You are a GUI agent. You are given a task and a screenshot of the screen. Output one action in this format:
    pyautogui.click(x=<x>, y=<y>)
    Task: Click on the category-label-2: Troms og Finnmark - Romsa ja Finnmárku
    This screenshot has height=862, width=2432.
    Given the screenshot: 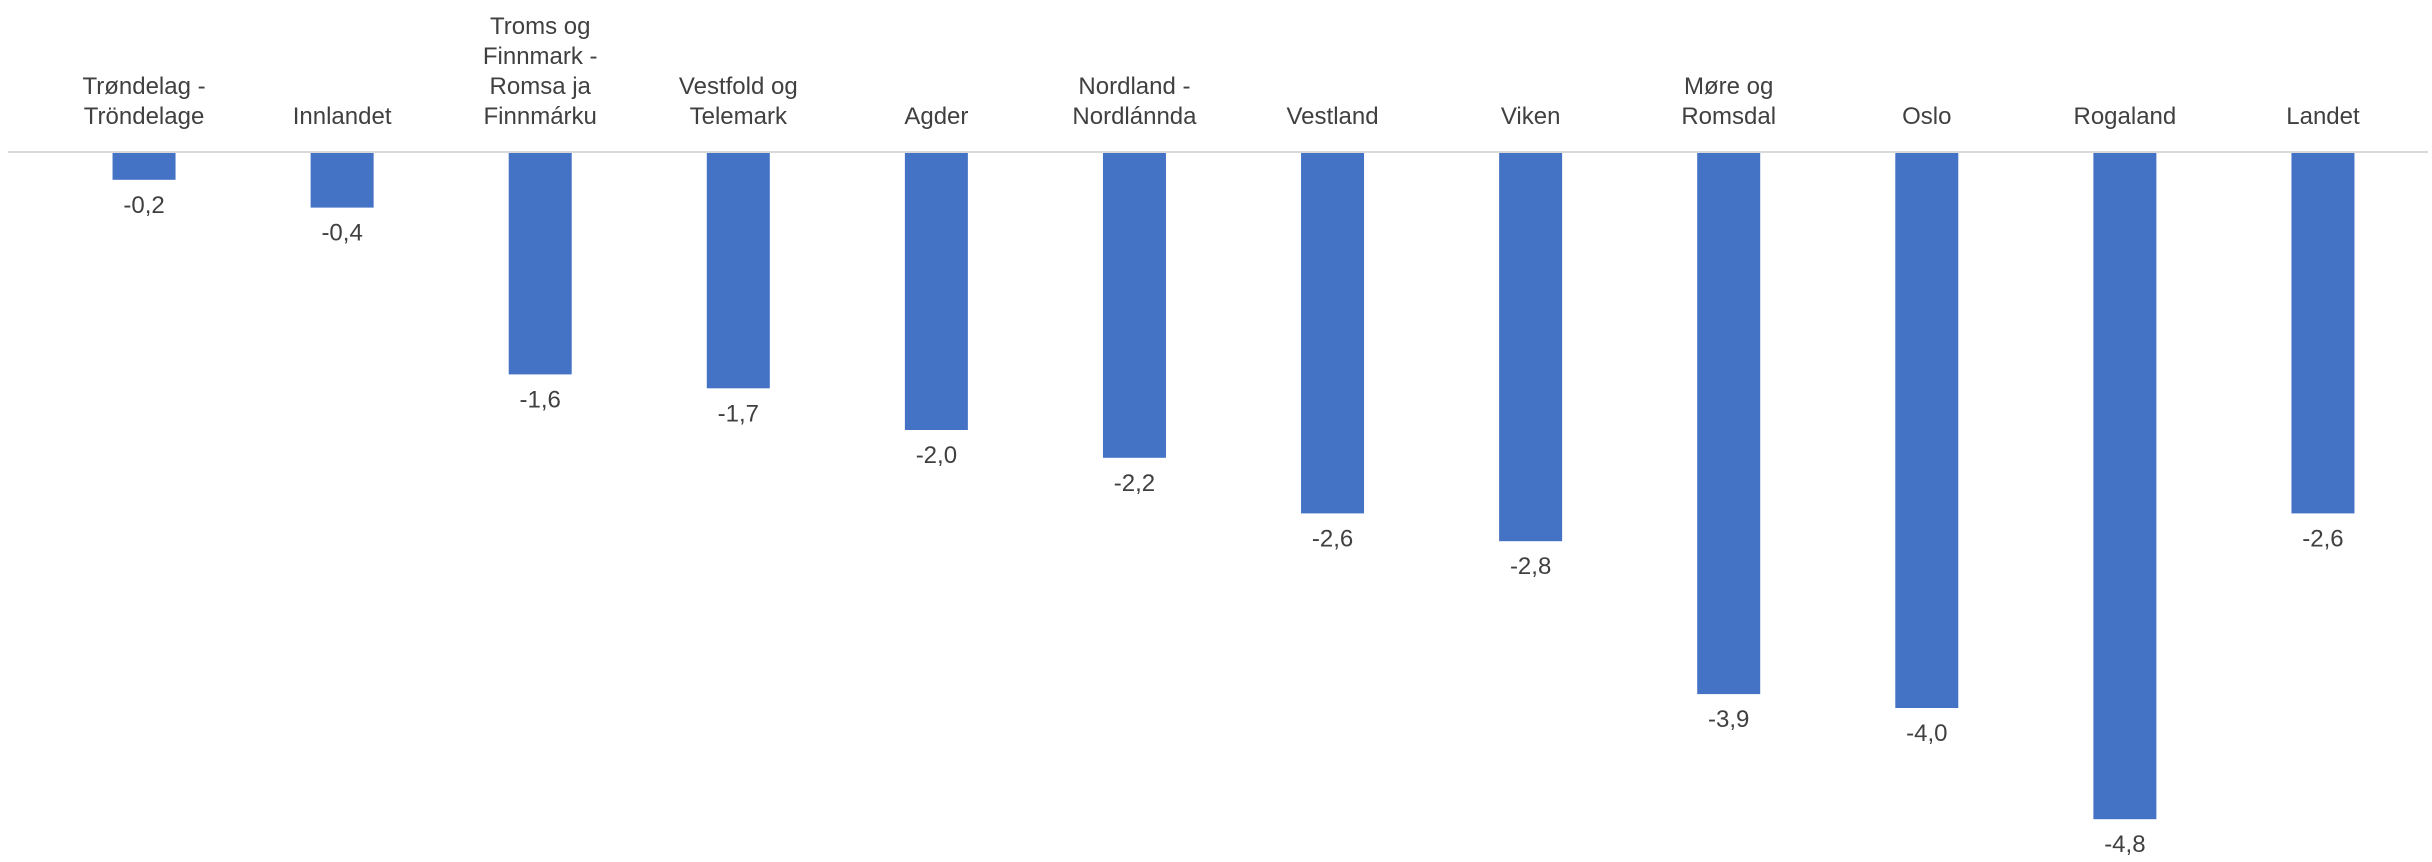 What is the action you would take?
    pyautogui.click(x=540, y=71)
    